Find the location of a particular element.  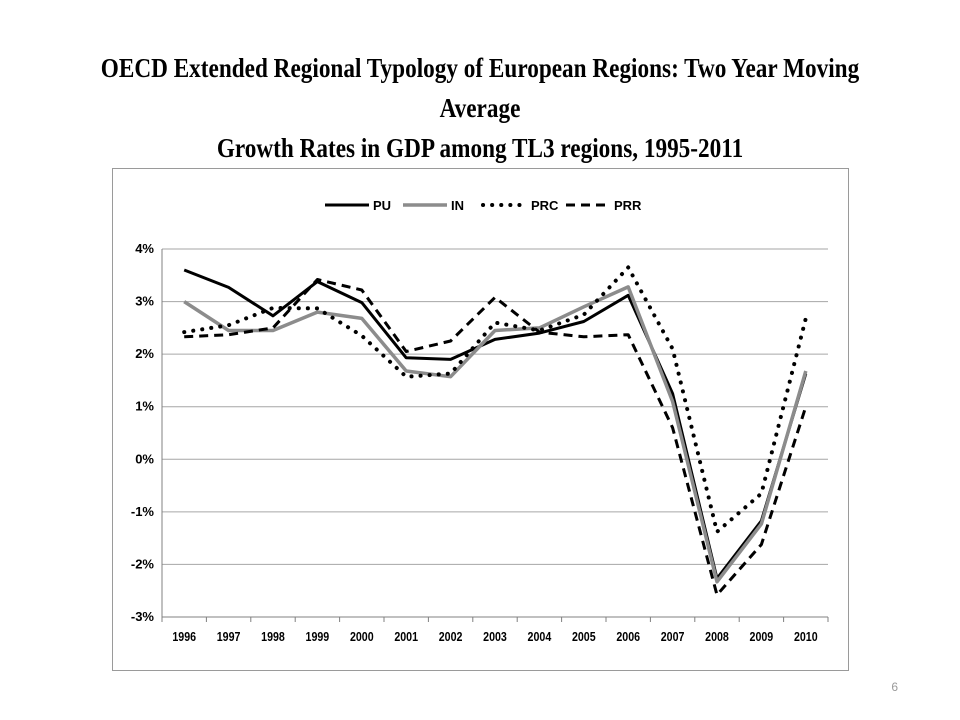

x-tick-label: 2001 is located at coordinates (406, 636).